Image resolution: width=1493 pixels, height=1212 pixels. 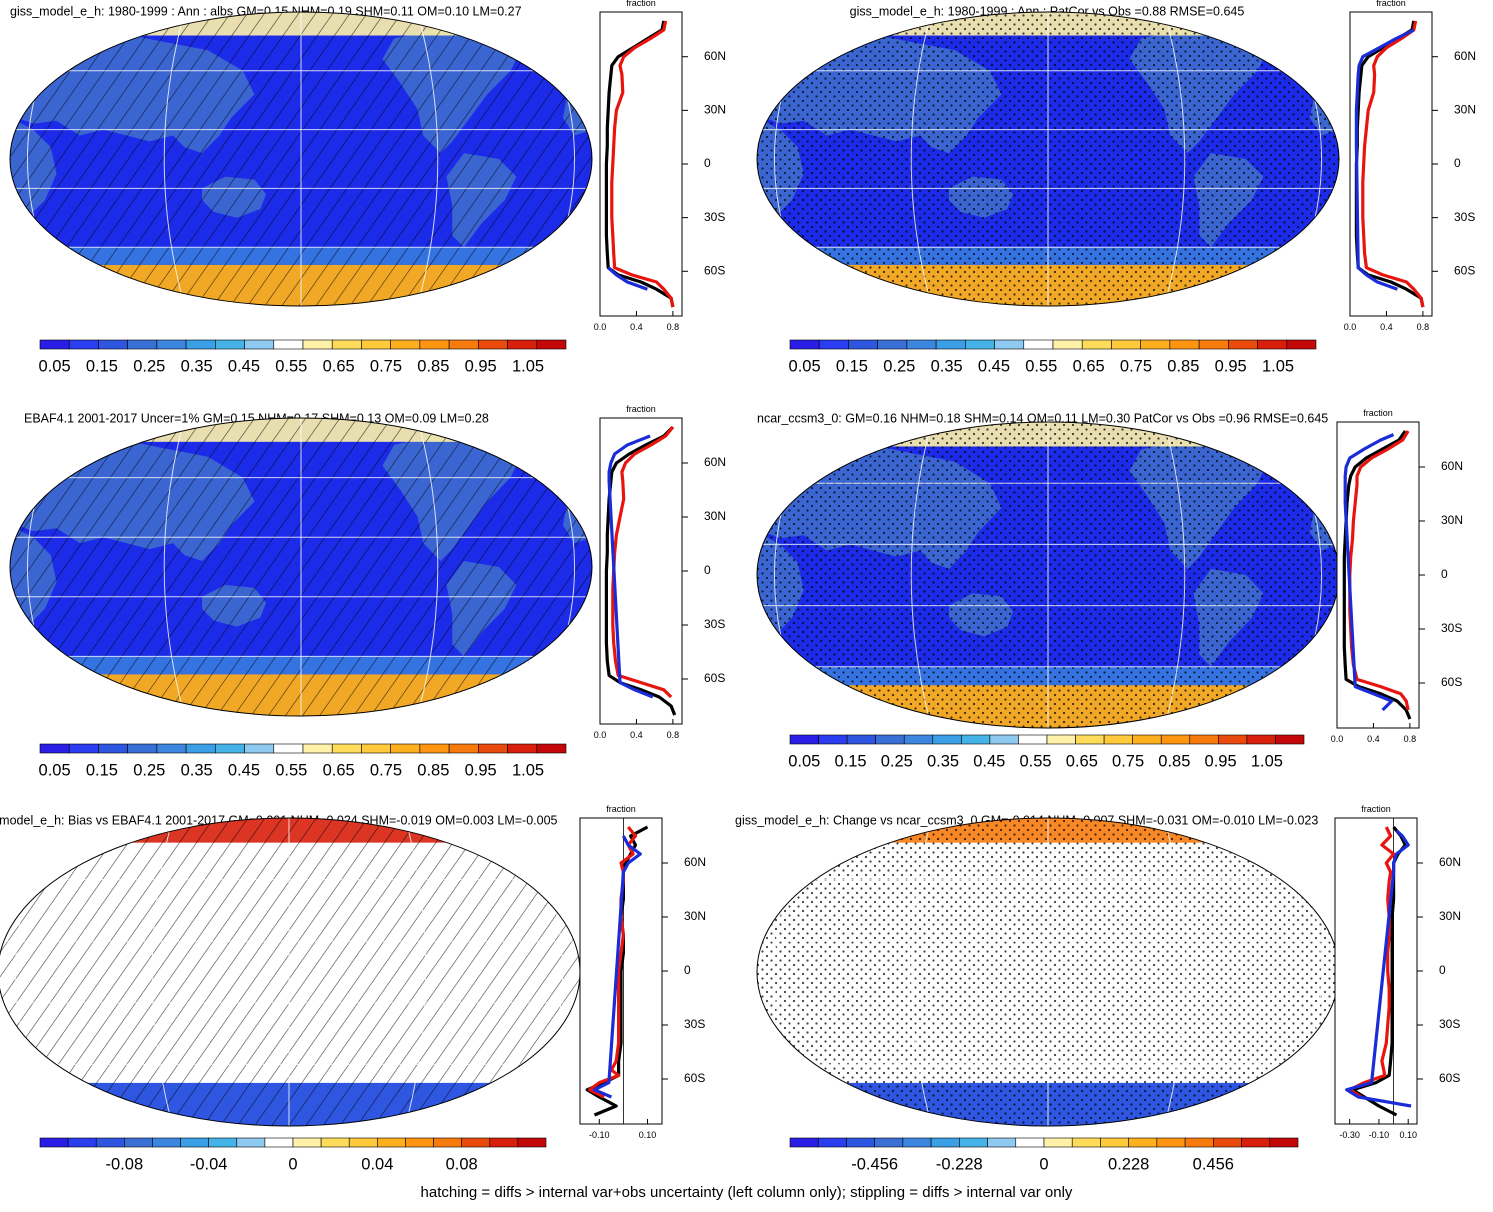 I want to click on zonal-x-label: 0.10, so click(x=1408, y=1135).